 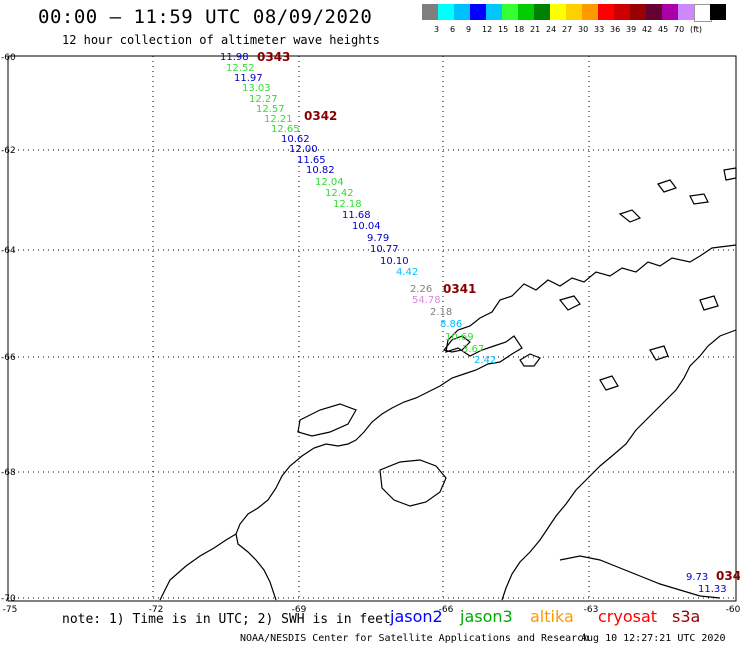 I want to click on swh-value: 10.77, so click(x=384, y=249).